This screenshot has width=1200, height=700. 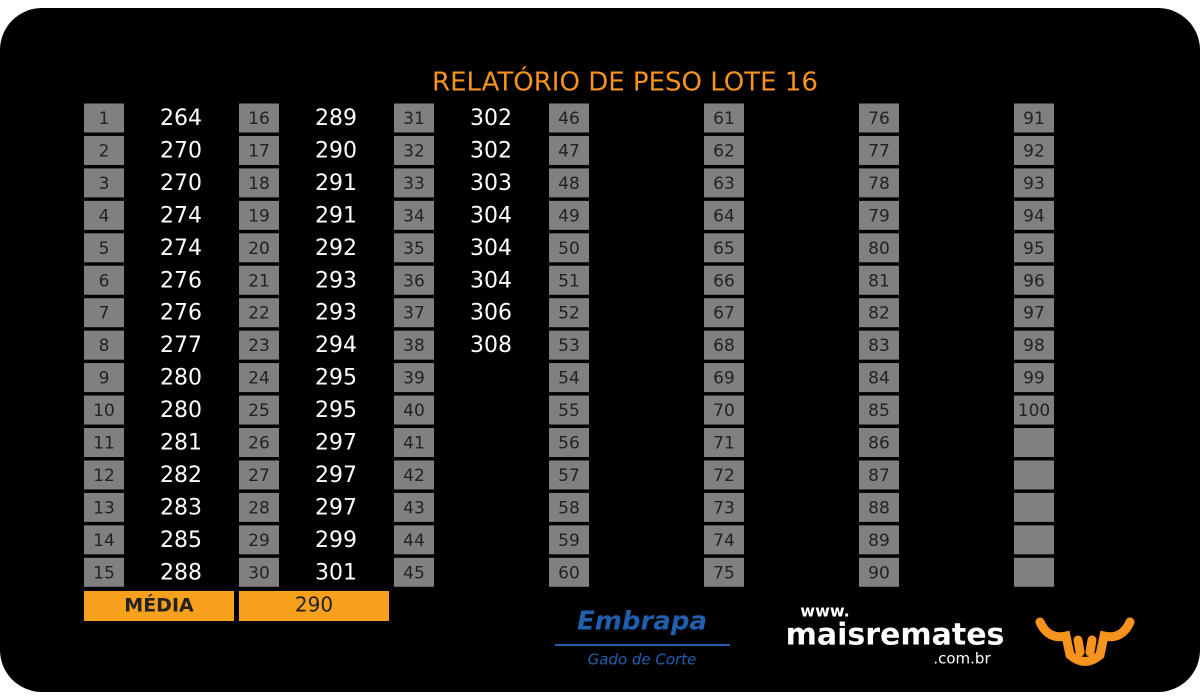 I want to click on weight: 295, so click(x=336, y=410).